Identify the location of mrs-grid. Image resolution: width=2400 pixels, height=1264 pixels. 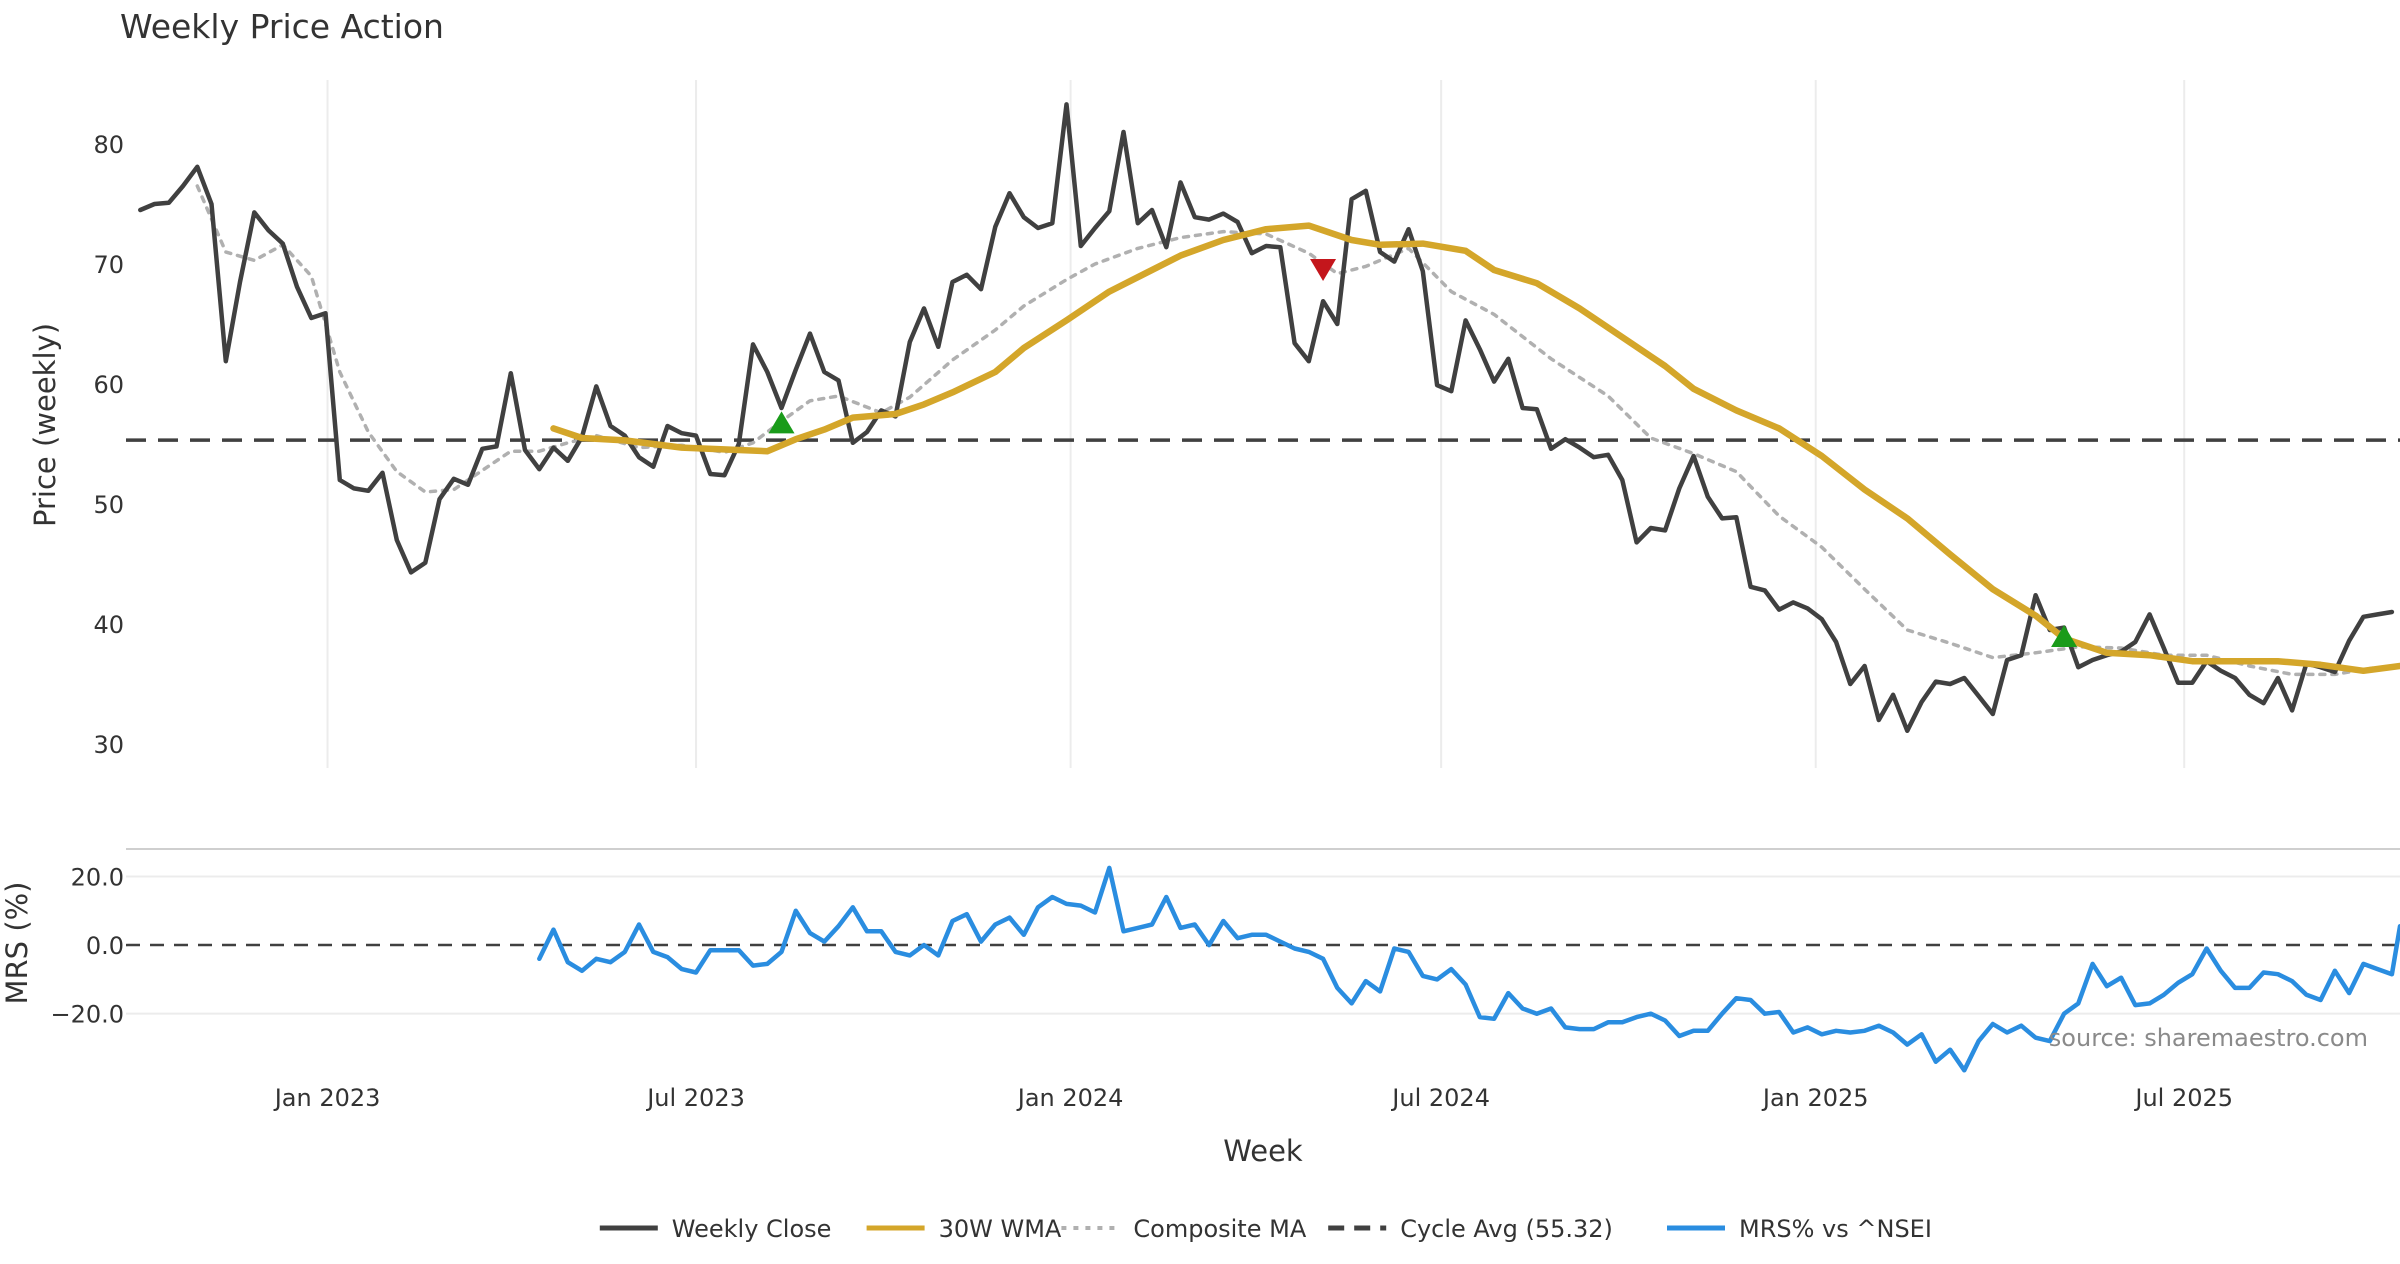
(1263, 944).